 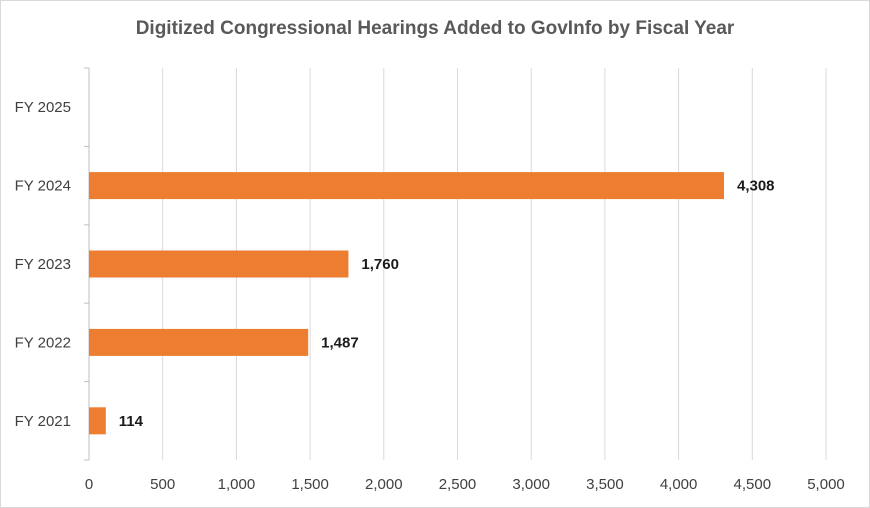 I want to click on category-label: FY 2025, so click(x=43, y=107).